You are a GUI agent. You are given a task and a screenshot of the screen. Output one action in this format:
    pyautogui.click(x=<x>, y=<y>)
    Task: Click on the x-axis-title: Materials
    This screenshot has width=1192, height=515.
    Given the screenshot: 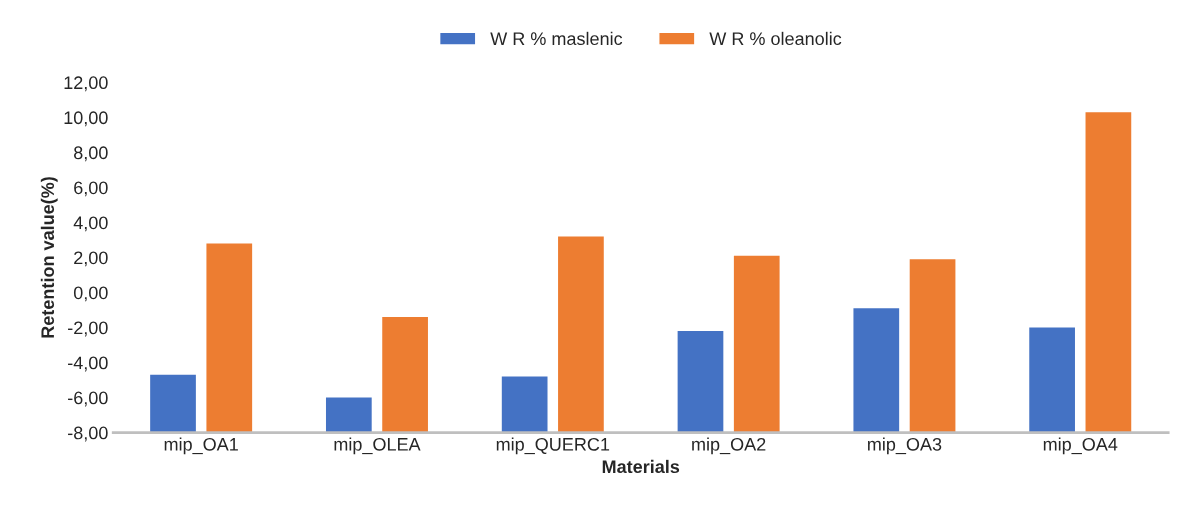 What is the action you would take?
    pyautogui.click(x=641, y=466)
    